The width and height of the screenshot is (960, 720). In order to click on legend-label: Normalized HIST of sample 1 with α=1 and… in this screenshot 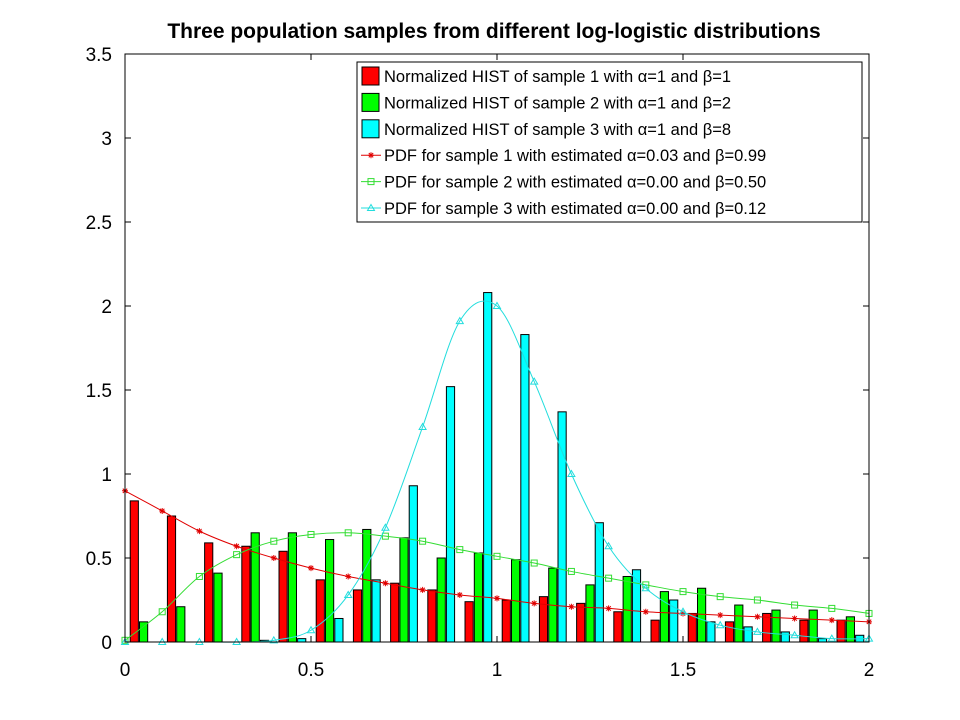, I will do `click(557, 77)`.